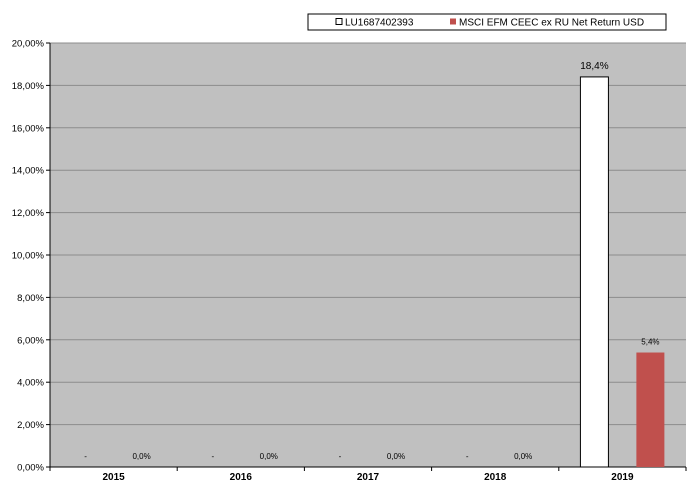  I want to click on y-tick-label: 10,00%, so click(28, 256).